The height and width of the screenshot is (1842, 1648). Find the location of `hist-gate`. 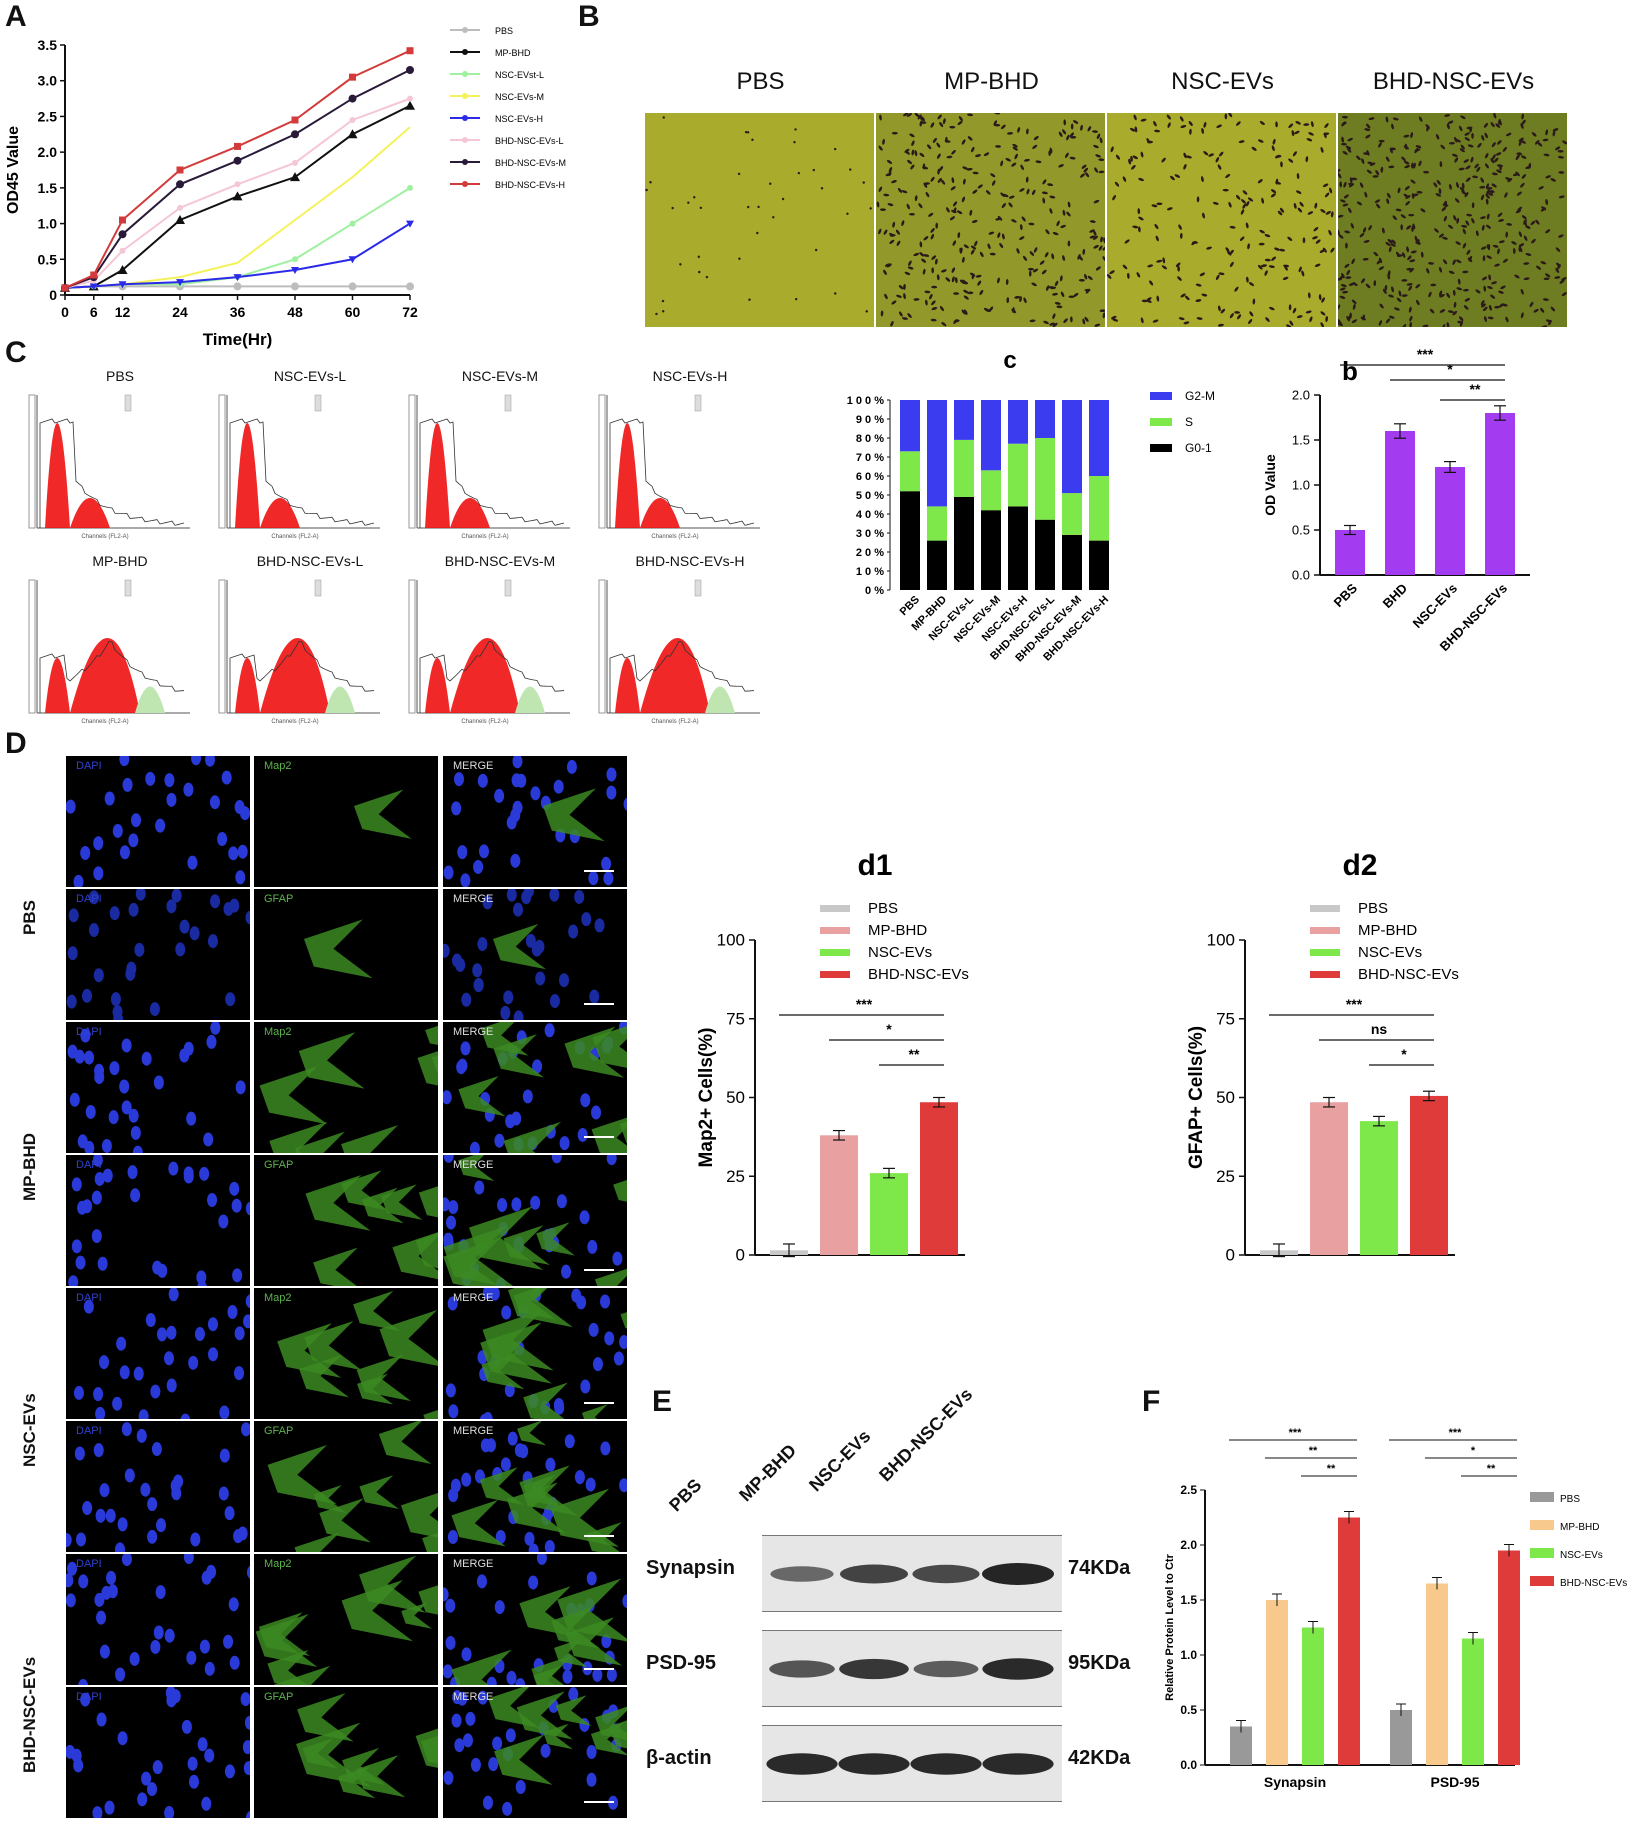

hist-gate is located at coordinates (412, 461).